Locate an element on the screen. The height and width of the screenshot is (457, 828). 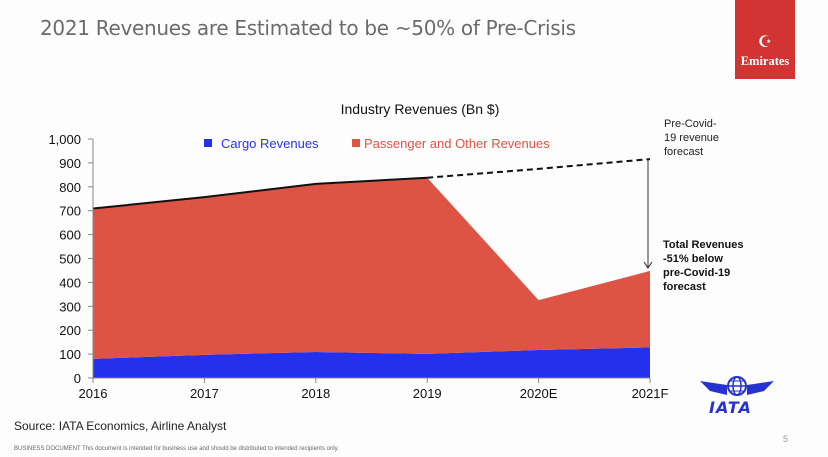
y-tick-label: 900 is located at coordinates (70, 163).